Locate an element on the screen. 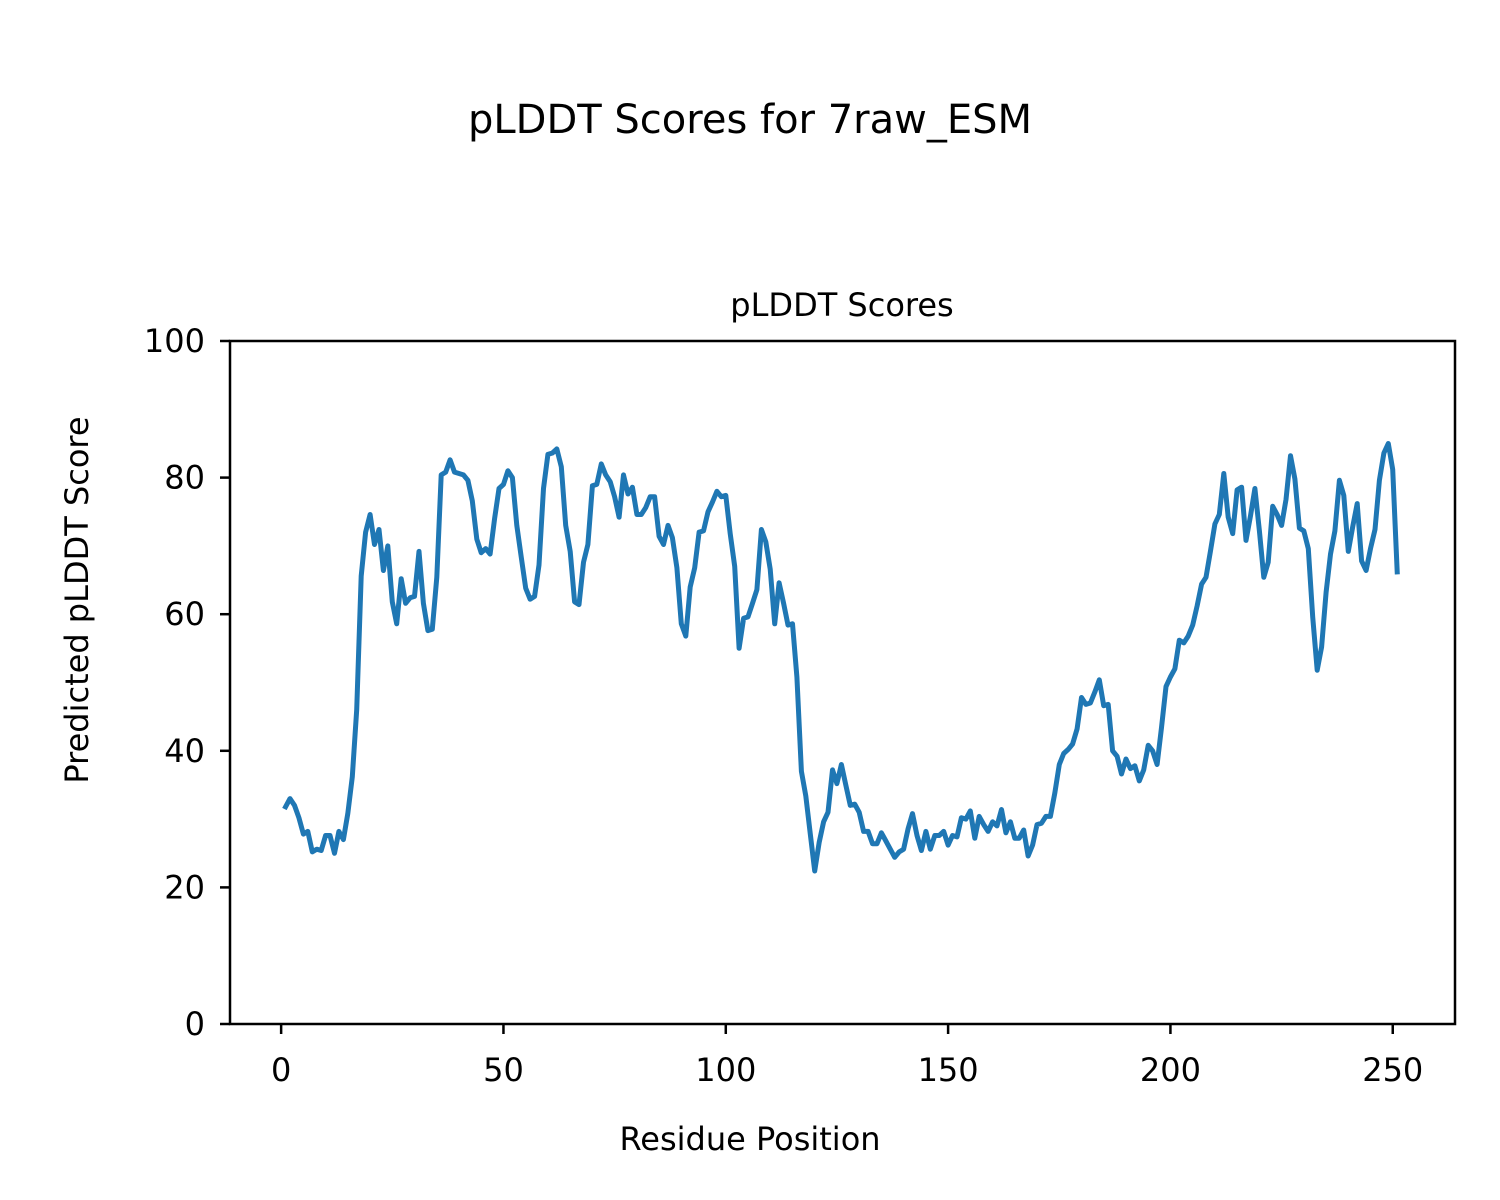 Image resolution: width=1500 pixels, height=1200 pixels. x-tick-label: 200 is located at coordinates (1170, 1070).